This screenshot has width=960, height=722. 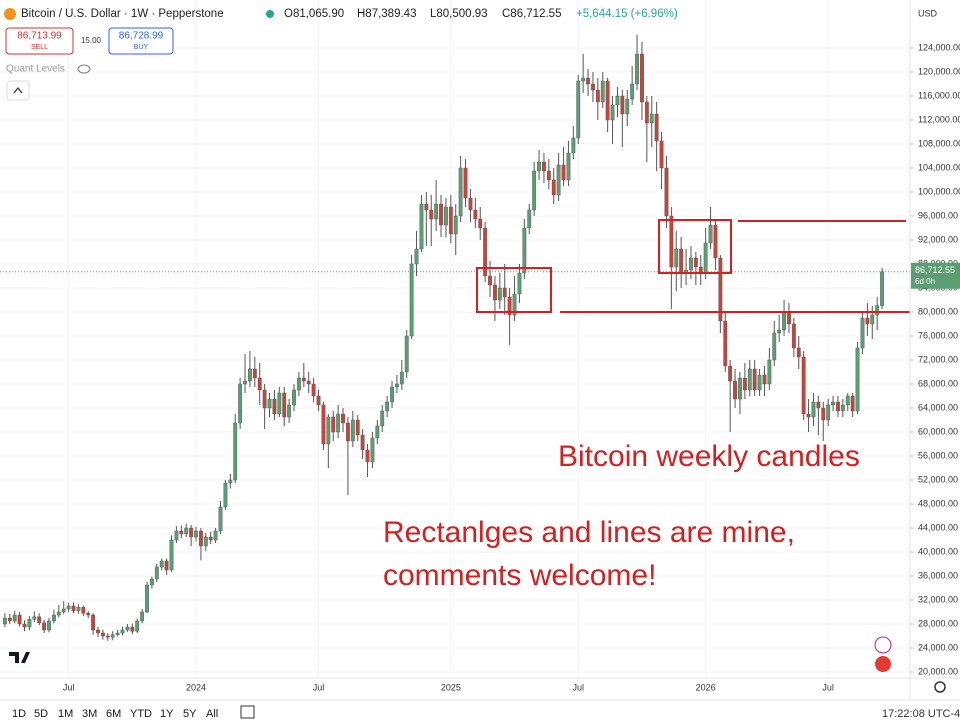 I want to click on y-tick-label: 60,000.00, so click(x=938, y=431).